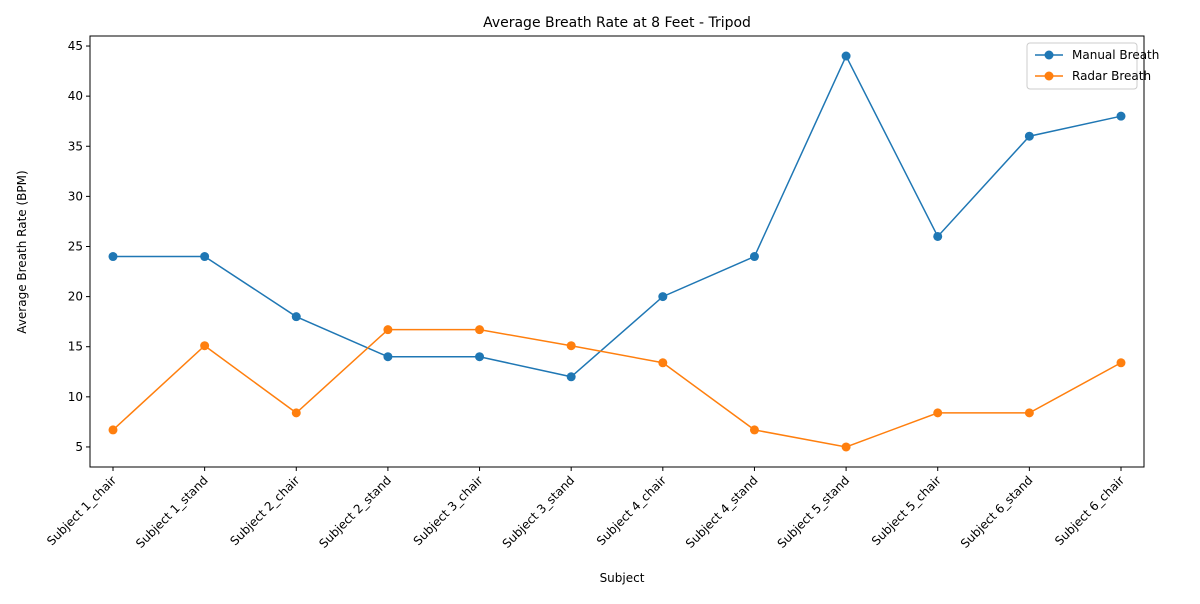  What do you see at coordinates (814, 512) in the screenshot?
I see `x-tick-label: Subject 5_stand` at bounding box center [814, 512].